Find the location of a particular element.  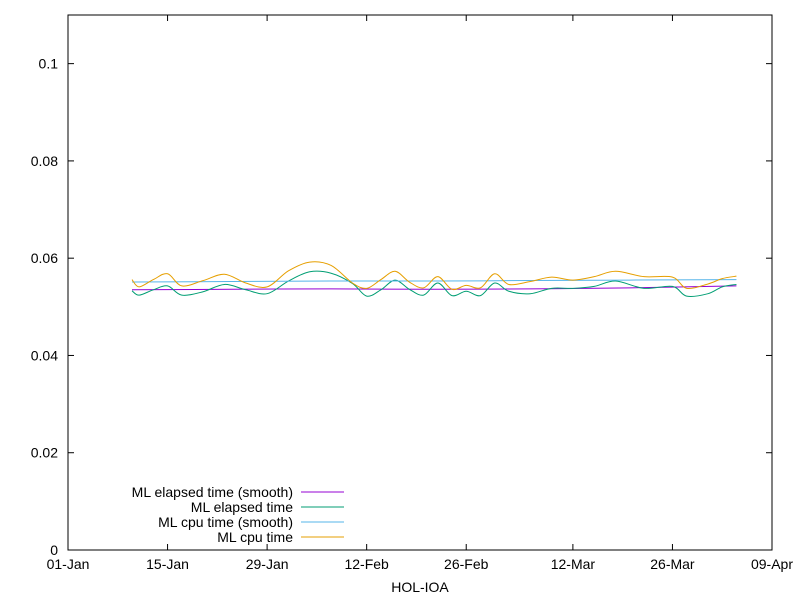

y-tick-label: 0.06 is located at coordinates (44, 258).